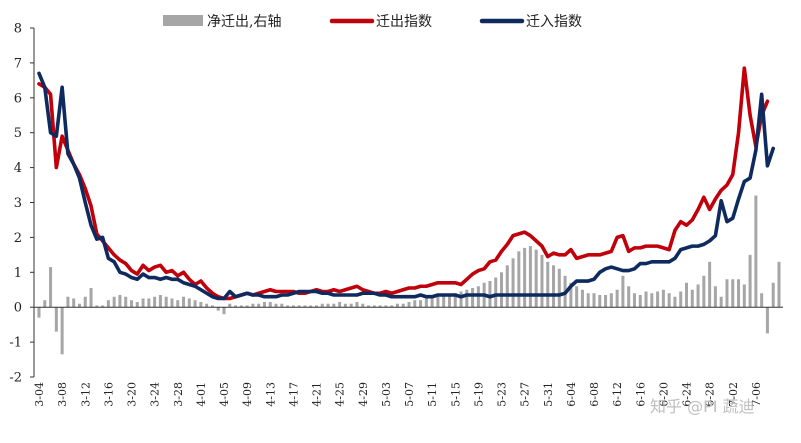  Describe the element at coordinates (363, 394) in the screenshot. I see `x-tick-label: 4-29` at that location.